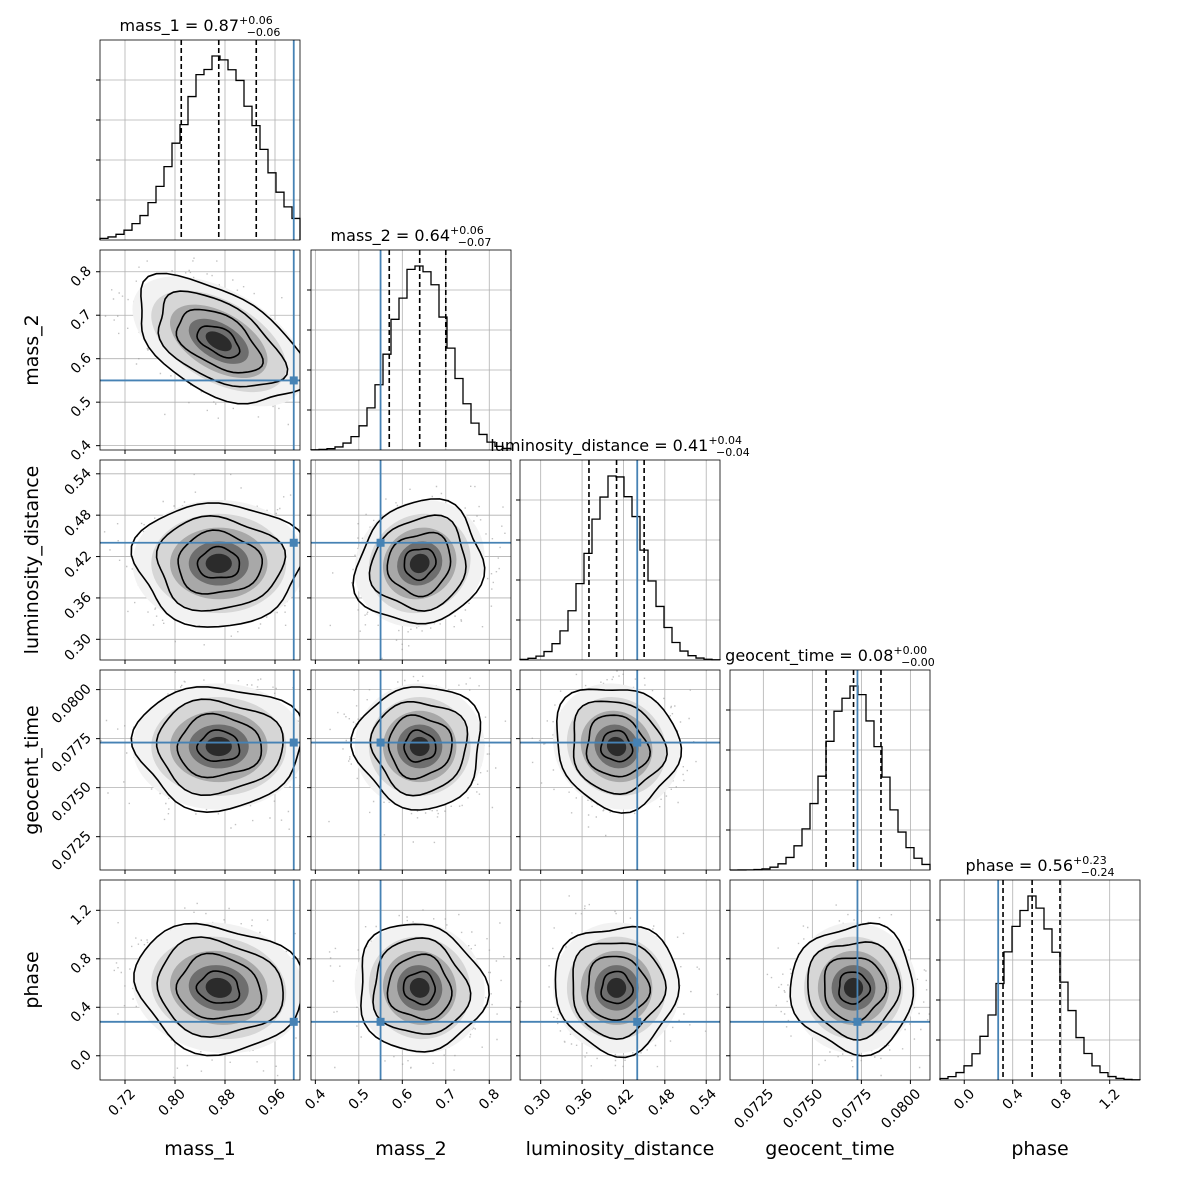  I want to click on ytick-label-geocent_time: 0.0725, so click(72, 851).